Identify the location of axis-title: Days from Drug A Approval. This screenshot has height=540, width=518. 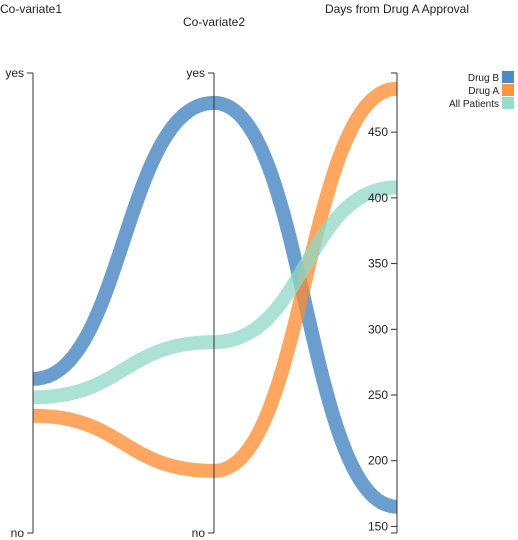
(397, 9).